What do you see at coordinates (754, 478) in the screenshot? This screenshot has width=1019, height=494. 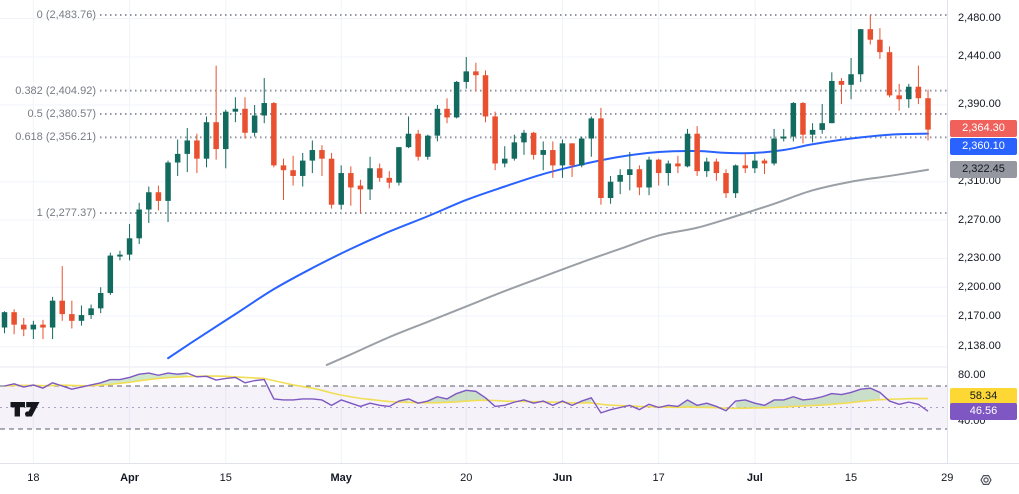 I see `time-tick-label: Jul` at bounding box center [754, 478].